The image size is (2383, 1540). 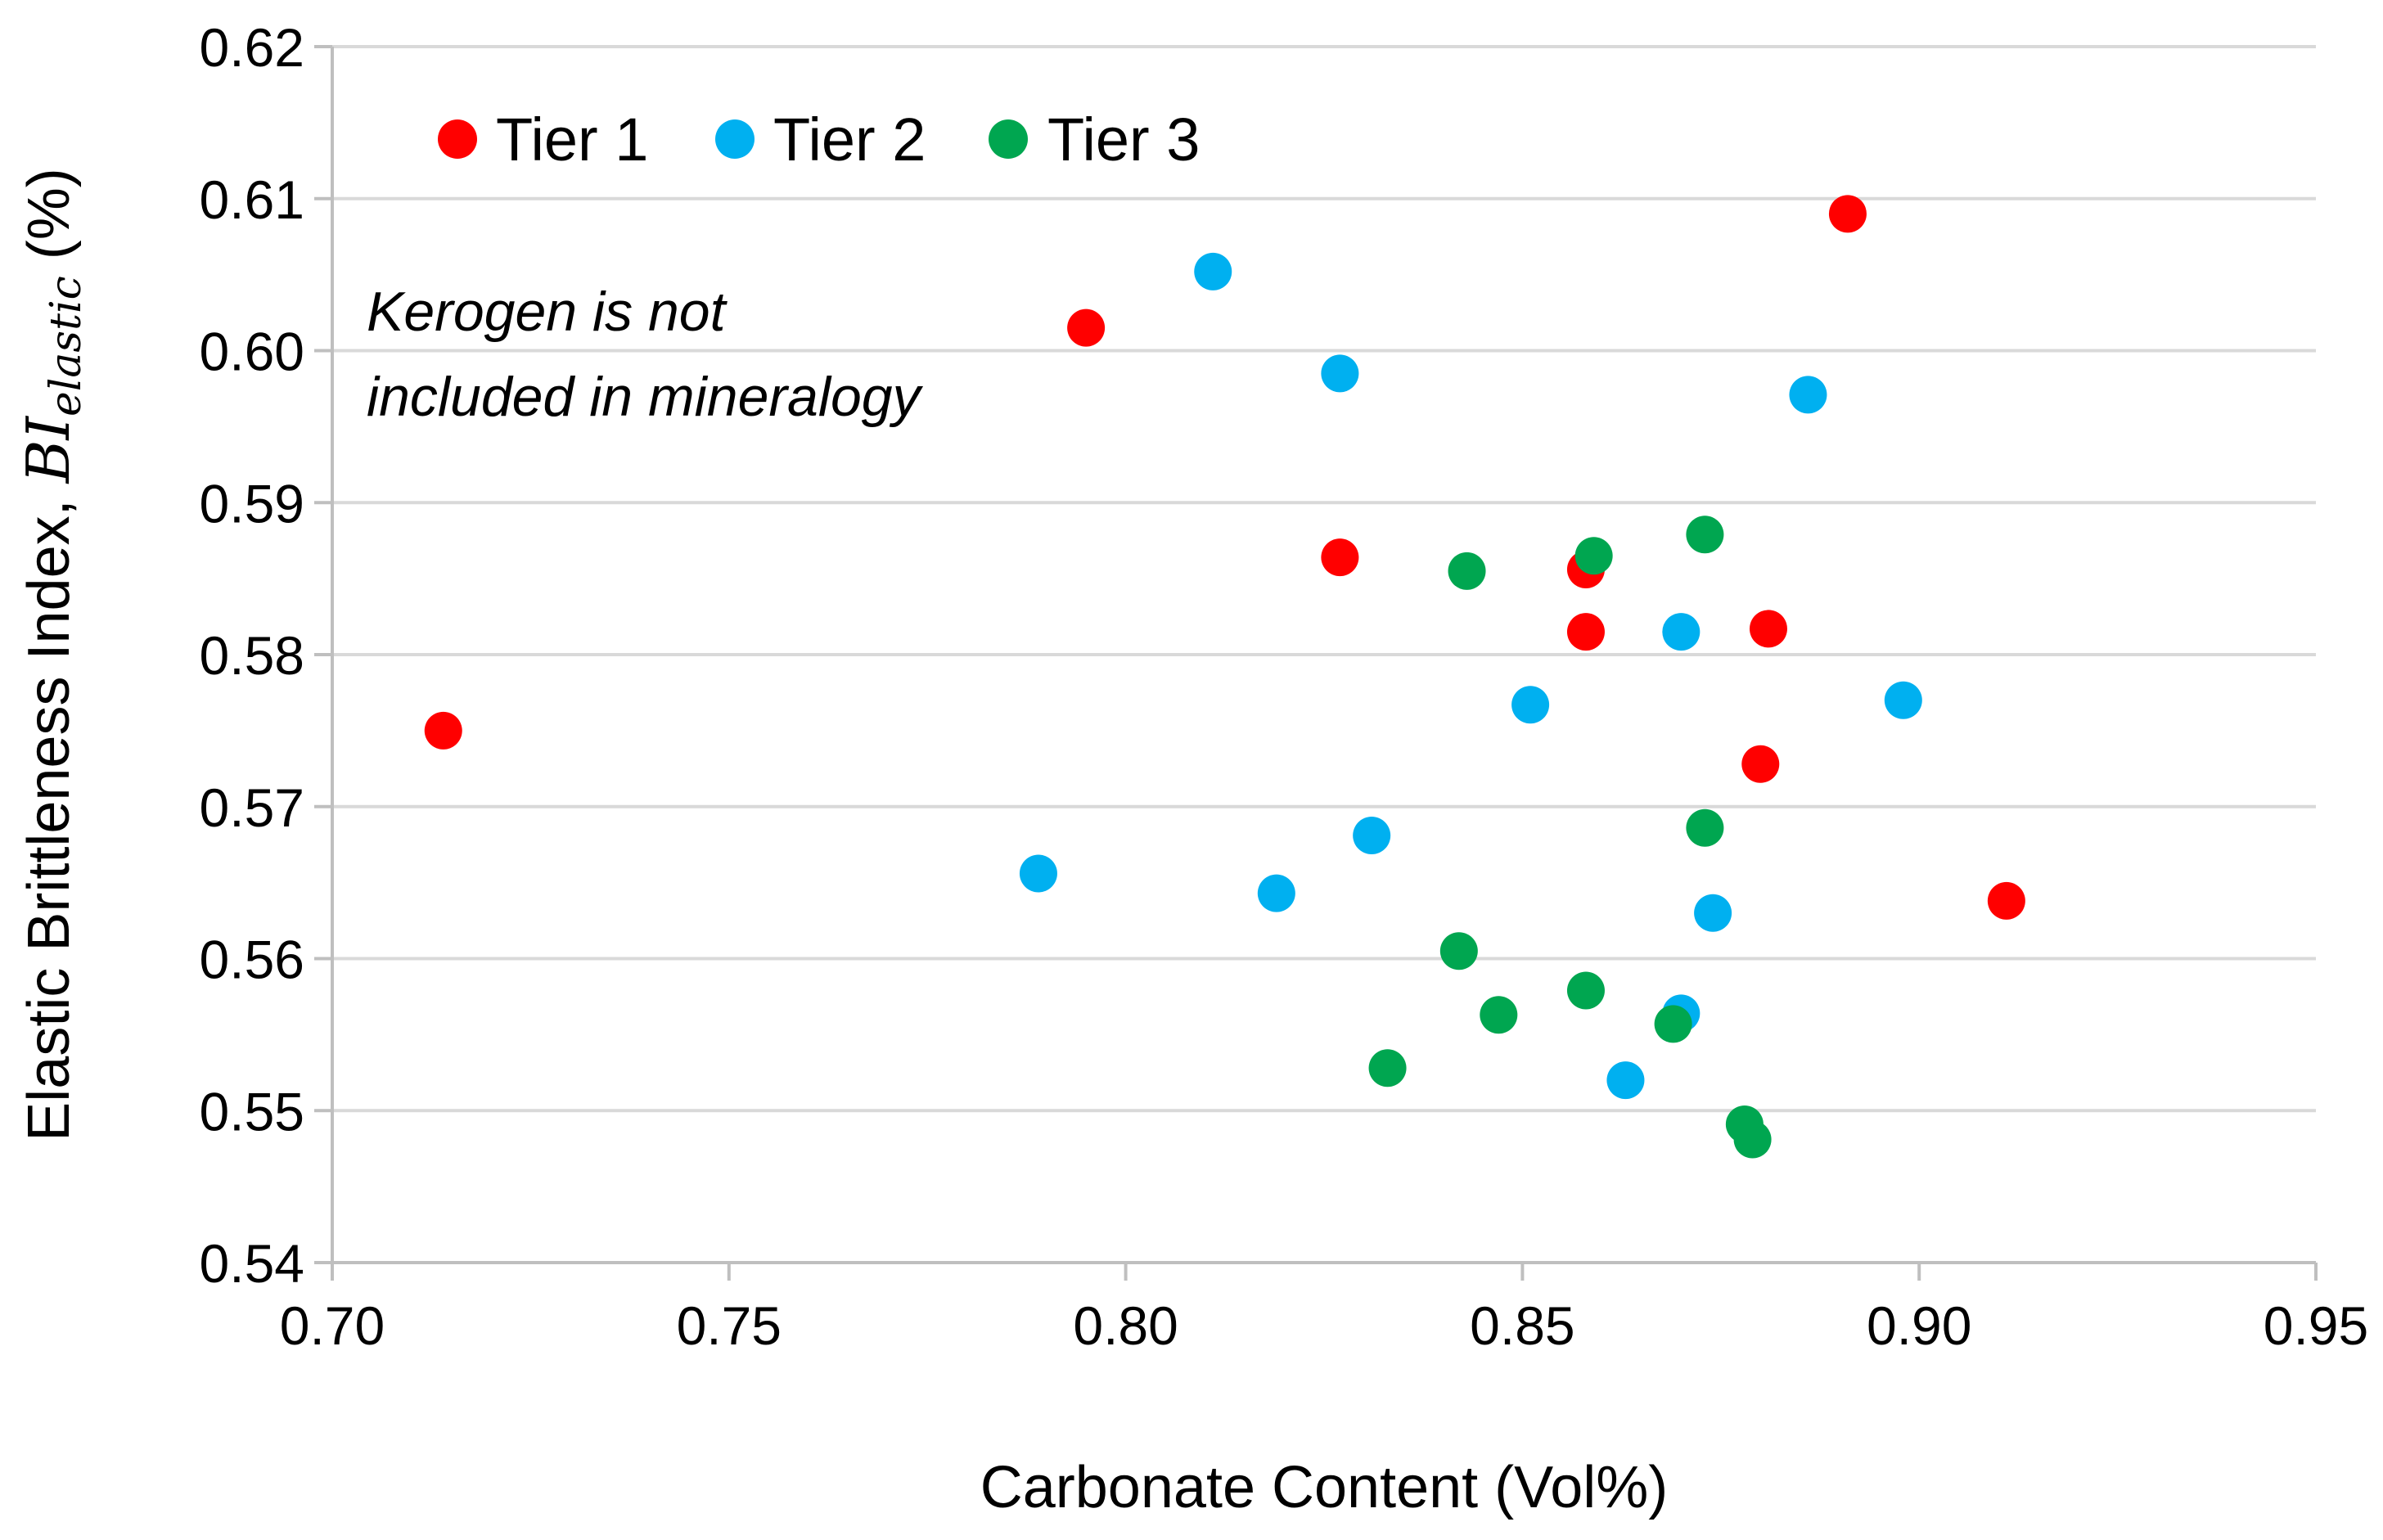 What do you see at coordinates (252, 807) in the screenshot?
I see `y-tick-label: 0.57` at bounding box center [252, 807].